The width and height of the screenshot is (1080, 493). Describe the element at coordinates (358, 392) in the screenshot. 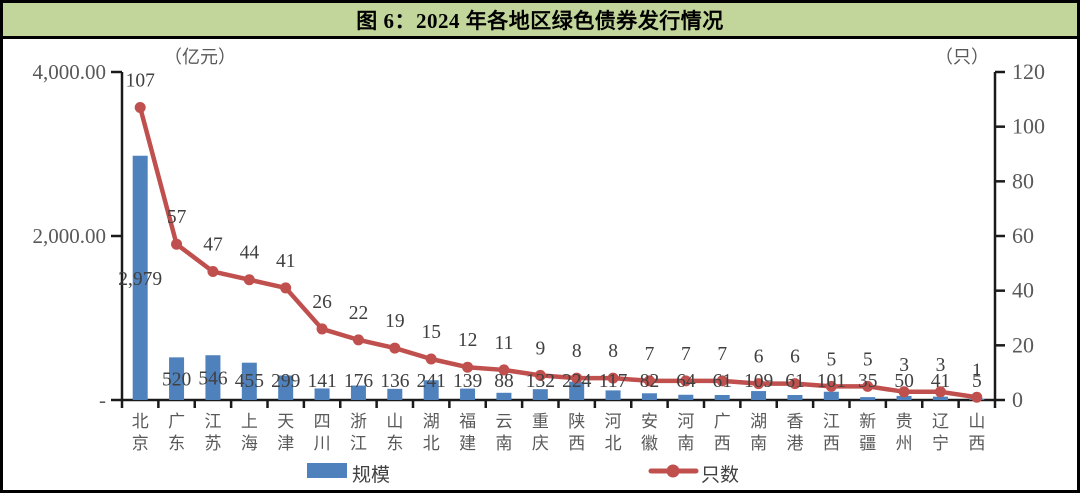

I see `bar-浙江` at that location.